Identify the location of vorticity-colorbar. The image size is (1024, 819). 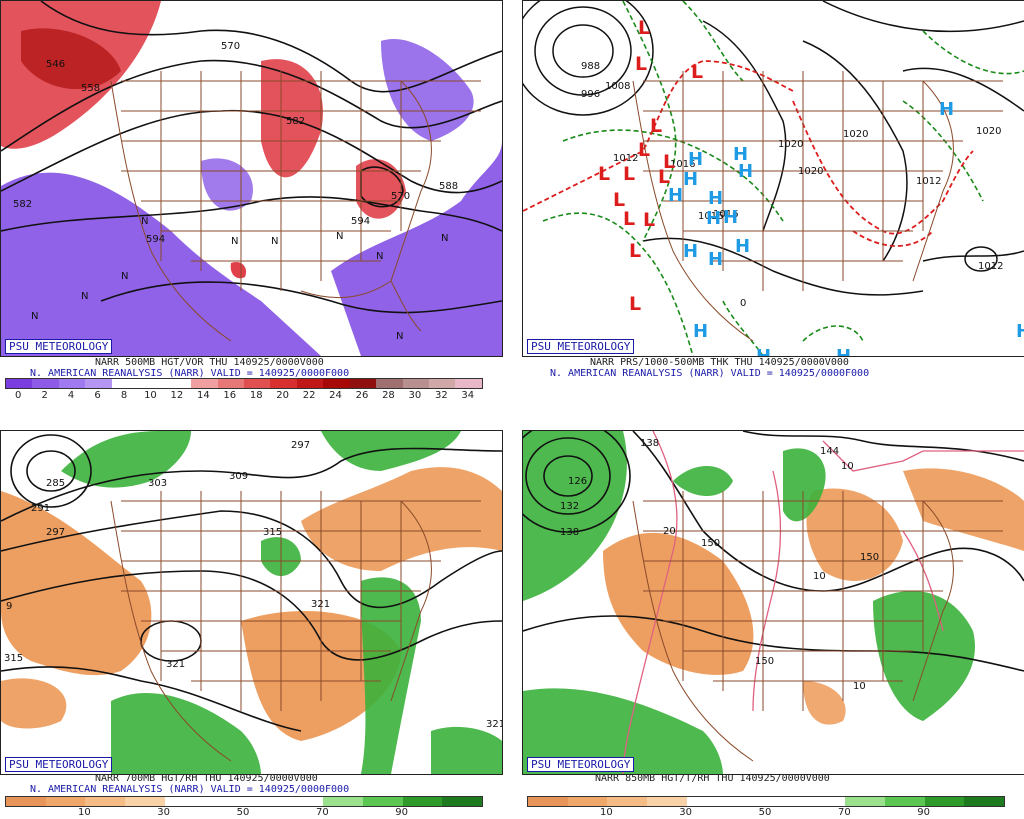
(244, 383).